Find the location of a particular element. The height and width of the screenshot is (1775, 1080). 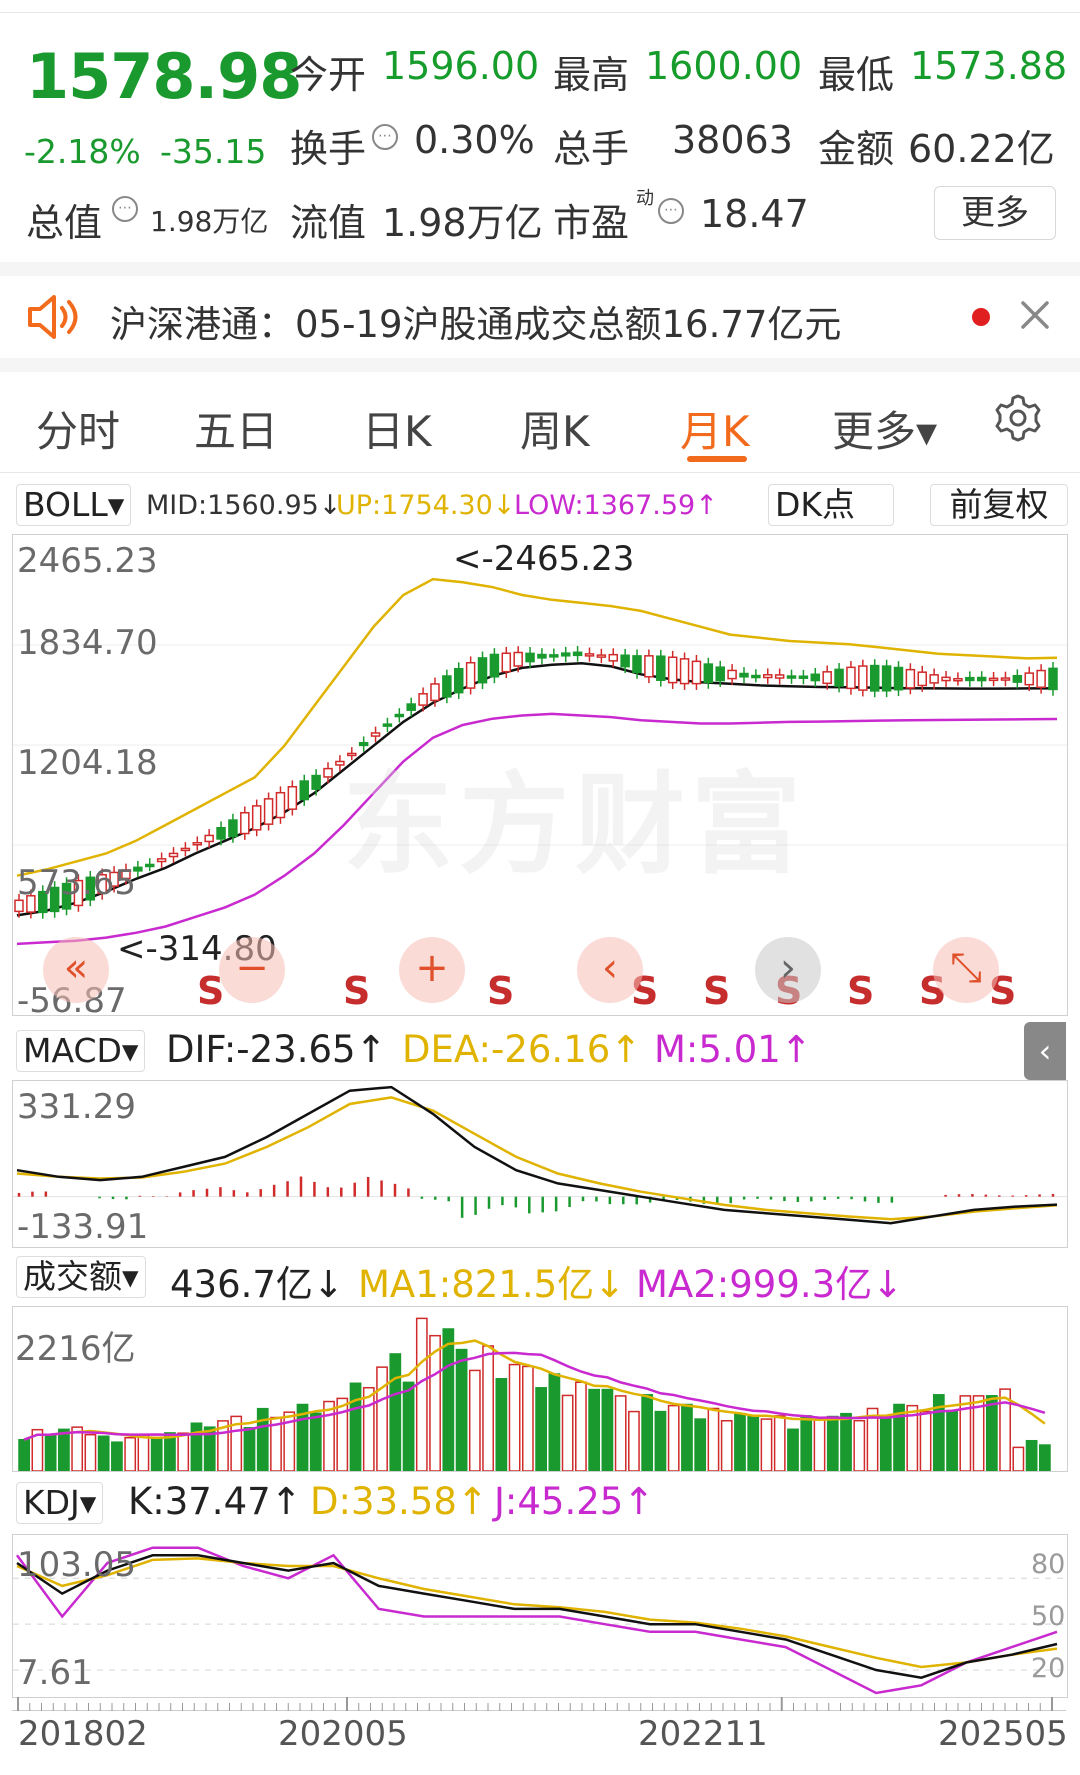

more-quote-button: 更多 is located at coordinates (995, 213).